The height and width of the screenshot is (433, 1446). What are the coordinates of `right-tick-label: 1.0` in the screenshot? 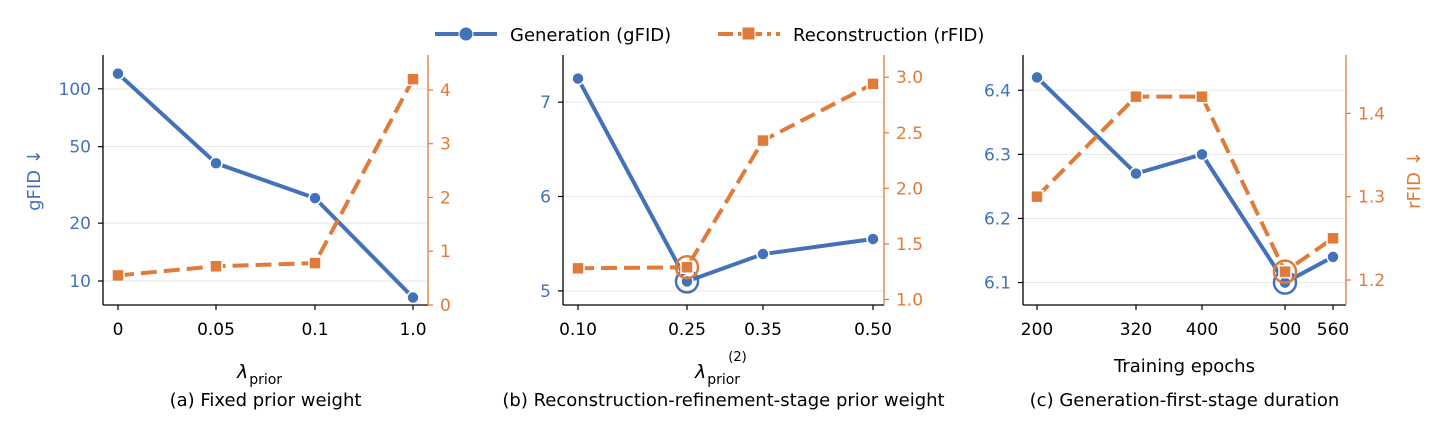 It's located at (909, 300).